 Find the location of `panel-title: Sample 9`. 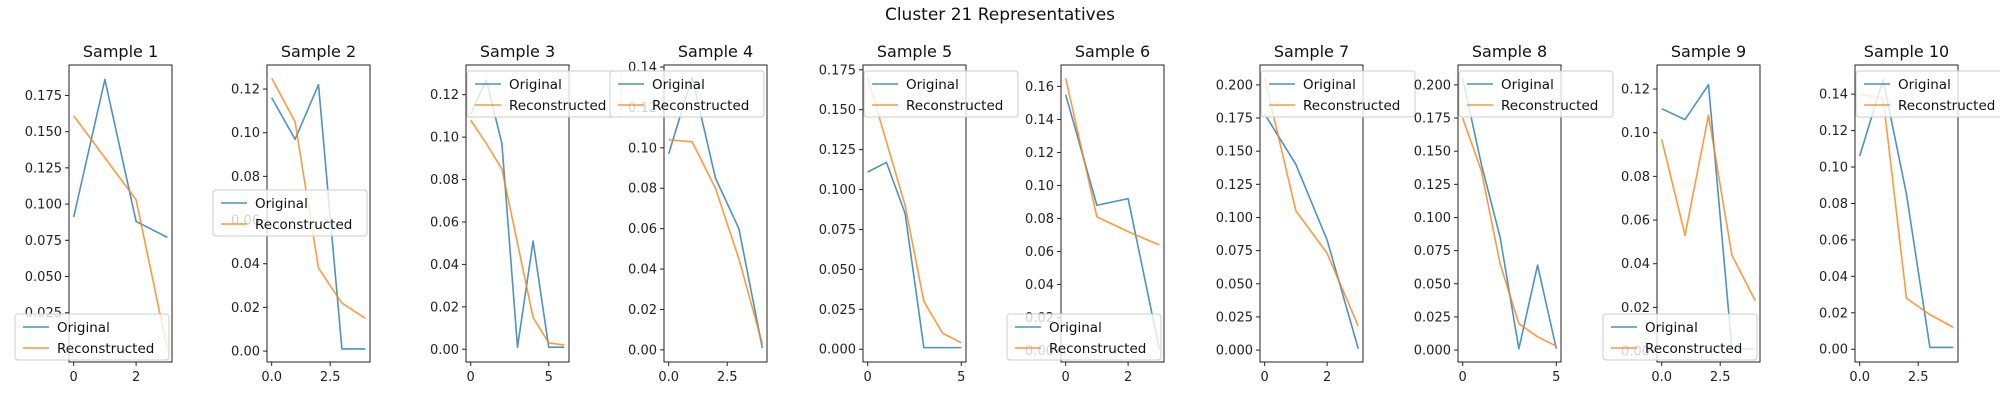

panel-title: Sample 9 is located at coordinates (1708, 51).